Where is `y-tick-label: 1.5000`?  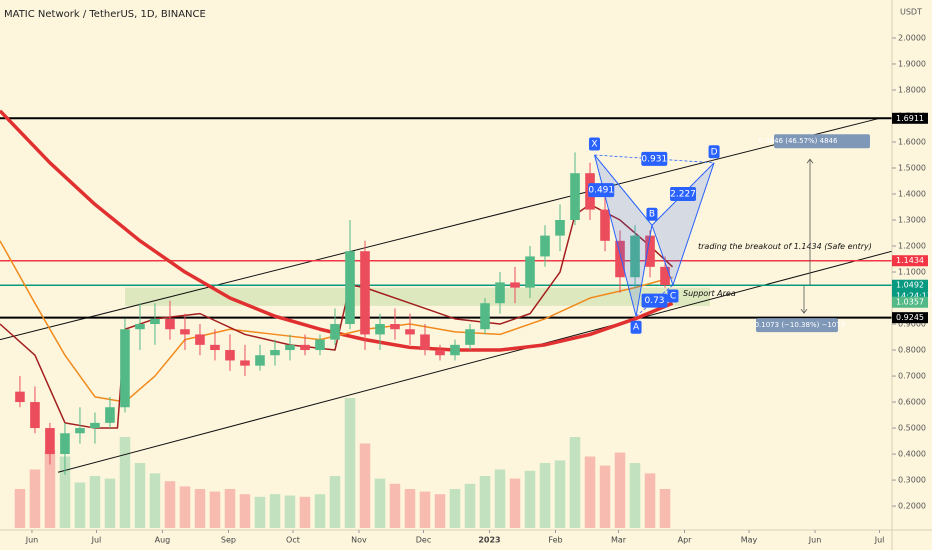 y-tick-label: 1.5000 is located at coordinates (912, 167).